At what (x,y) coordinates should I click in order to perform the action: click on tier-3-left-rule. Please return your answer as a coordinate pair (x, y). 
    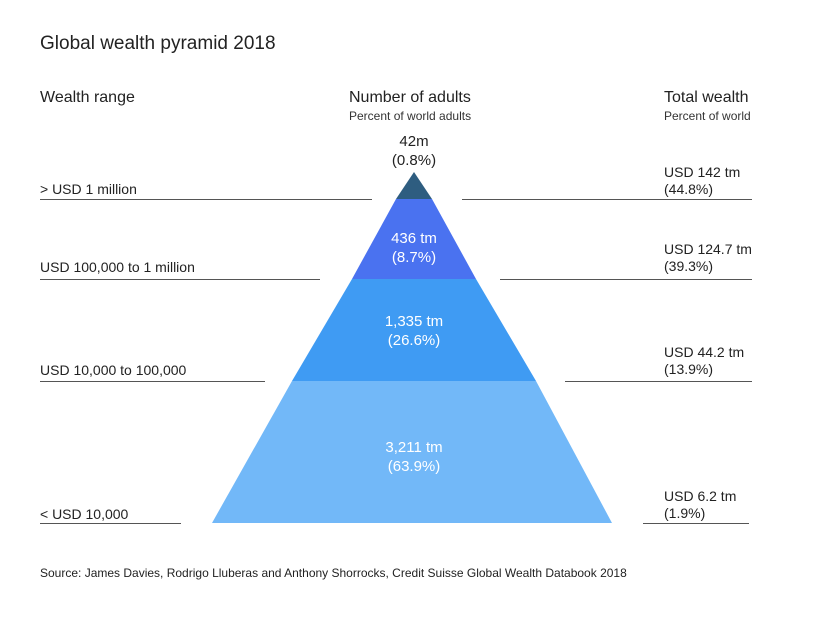
    Looking at the image, I should click on (110, 523).